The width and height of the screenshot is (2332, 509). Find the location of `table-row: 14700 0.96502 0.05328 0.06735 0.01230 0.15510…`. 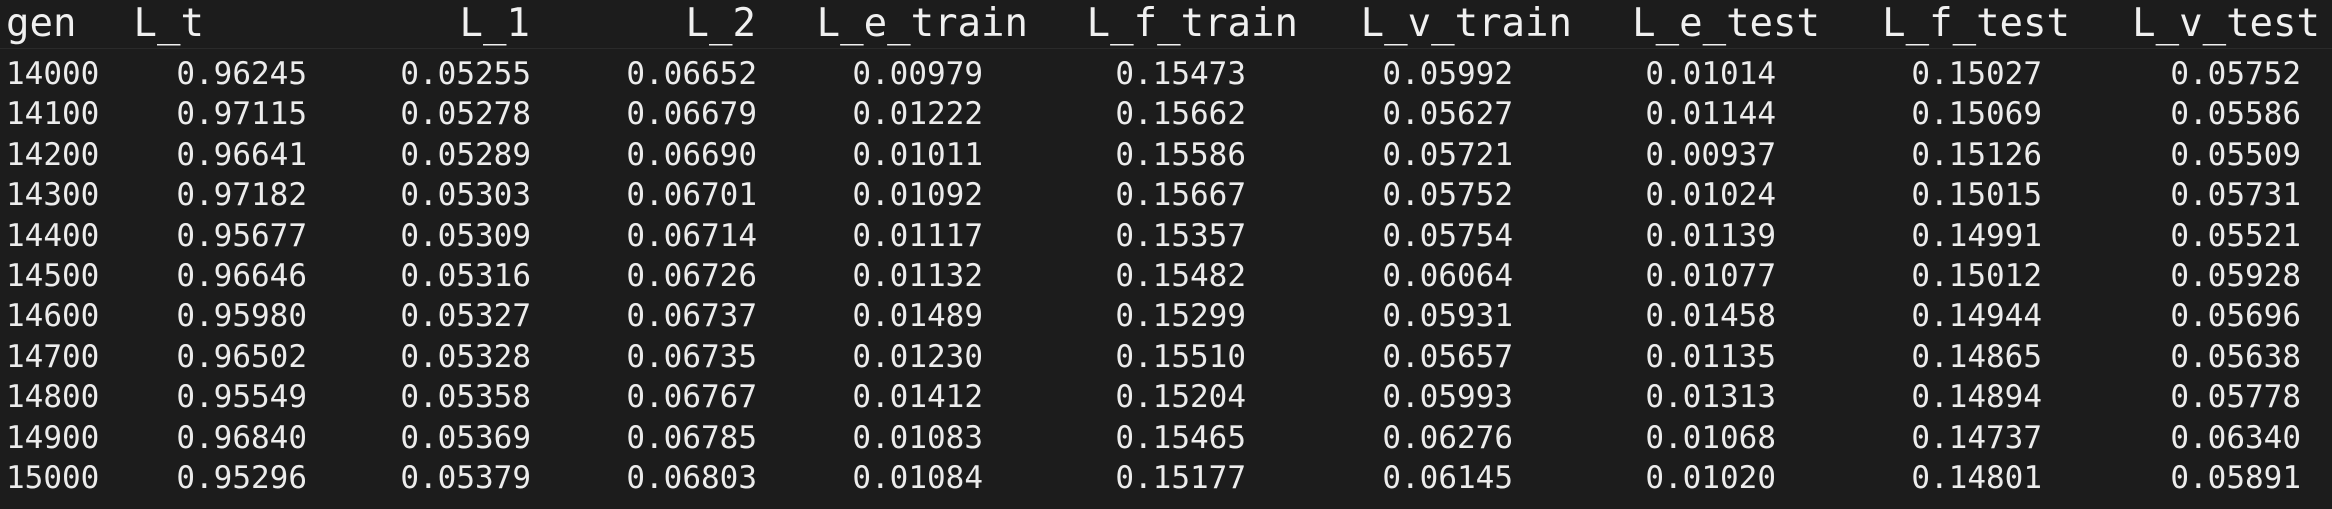

table-row: 14700 0.96502 0.05328 0.06735 0.01230 0.15510… is located at coordinates (1166, 357).